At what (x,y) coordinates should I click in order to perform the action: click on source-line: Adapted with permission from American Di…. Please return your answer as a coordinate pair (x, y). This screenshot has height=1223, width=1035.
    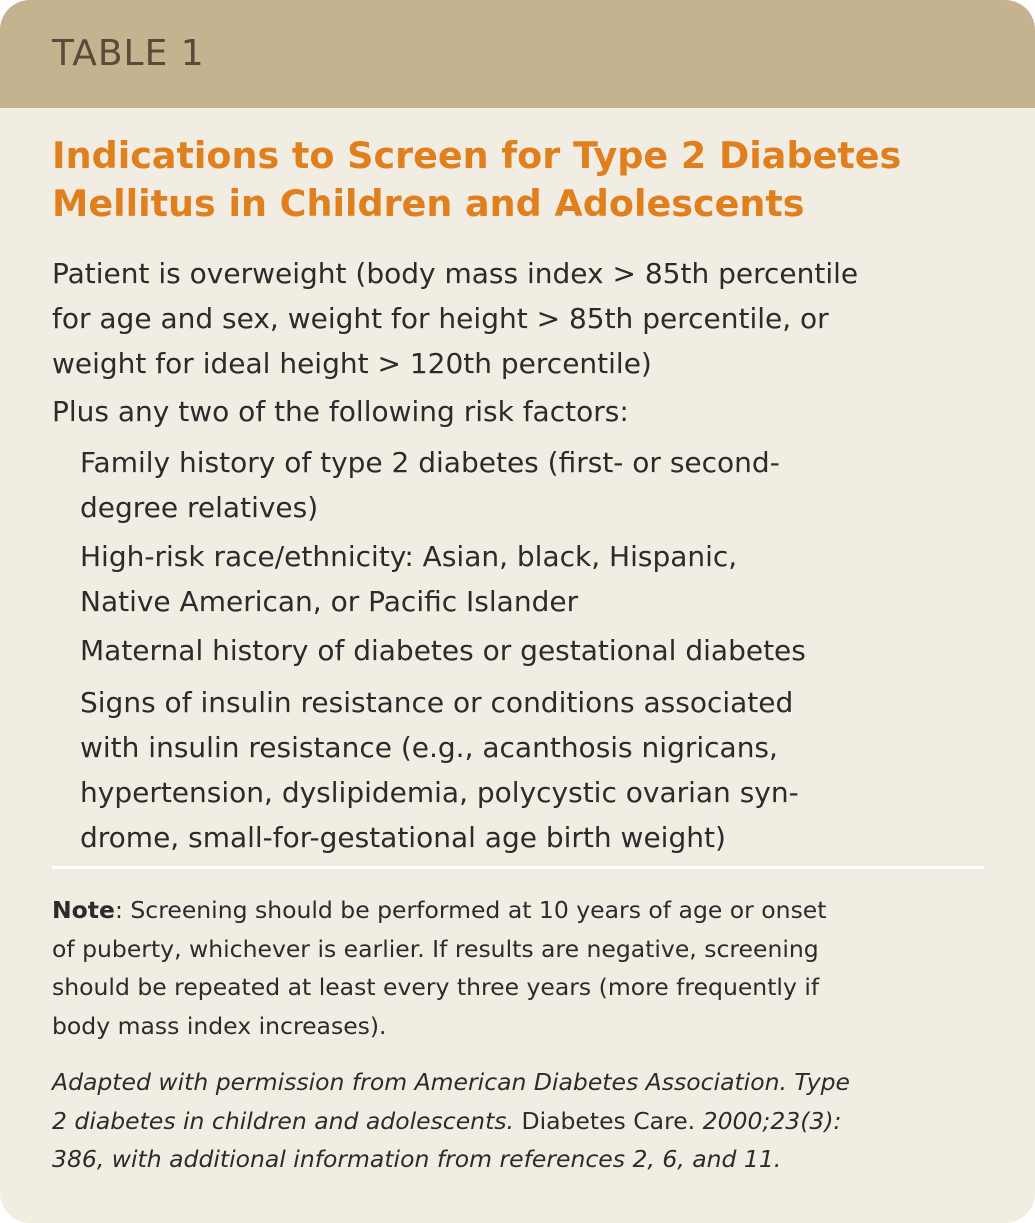
    Looking at the image, I should click on (451, 1082).